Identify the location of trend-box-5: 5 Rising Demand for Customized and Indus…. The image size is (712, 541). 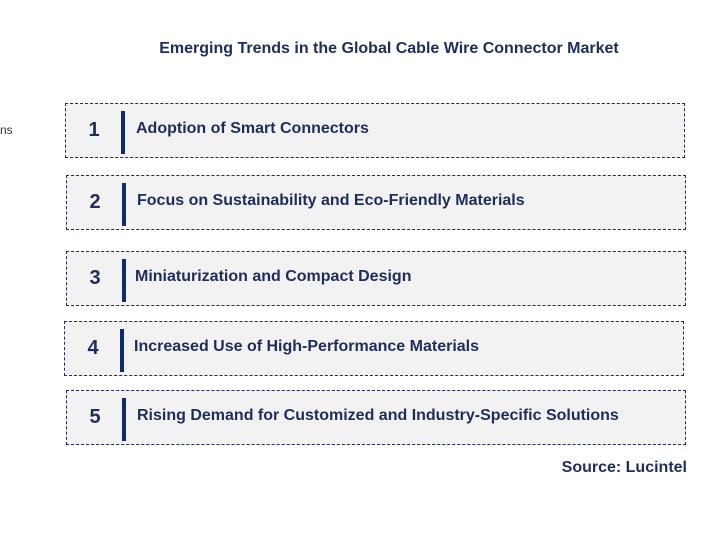
(376, 417).